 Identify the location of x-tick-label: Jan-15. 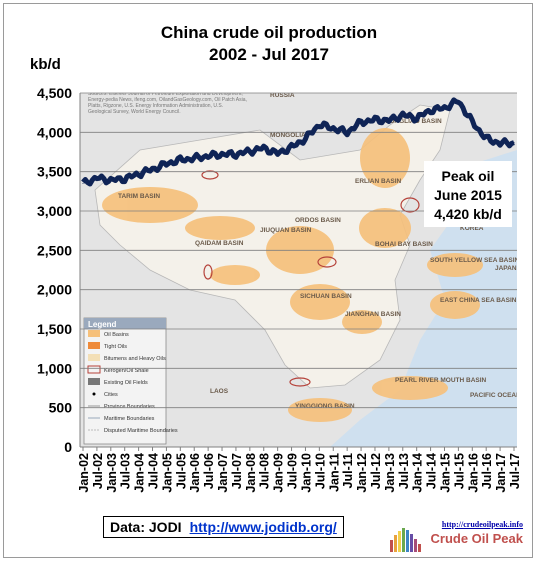
(445, 473).